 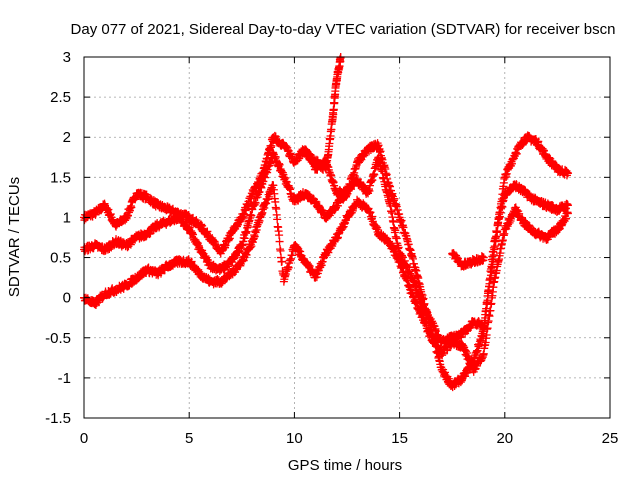 What do you see at coordinates (58, 238) in the screenshot?
I see `y-tick-labels: -1.5 -1 -0.5 0 0.5 1 1.5 2 2.5 3` at bounding box center [58, 238].